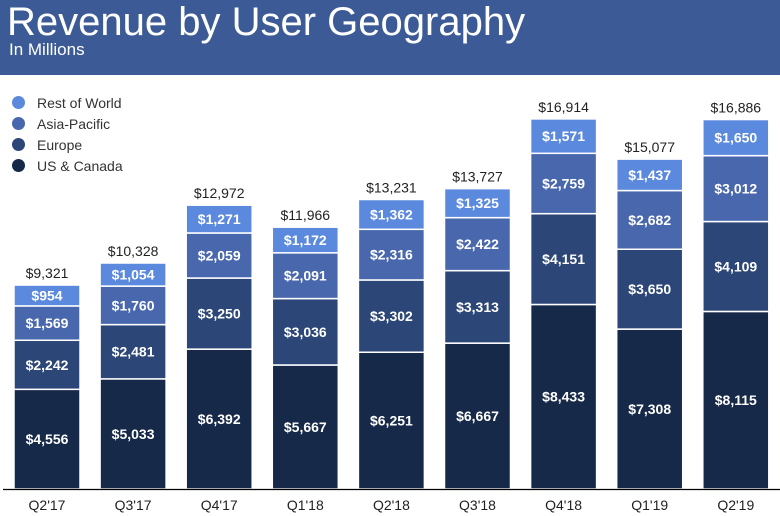 This screenshot has height=516, width=780. What do you see at coordinates (477, 505) in the screenshot?
I see `x-tick-label: Q3'18` at bounding box center [477, 505].